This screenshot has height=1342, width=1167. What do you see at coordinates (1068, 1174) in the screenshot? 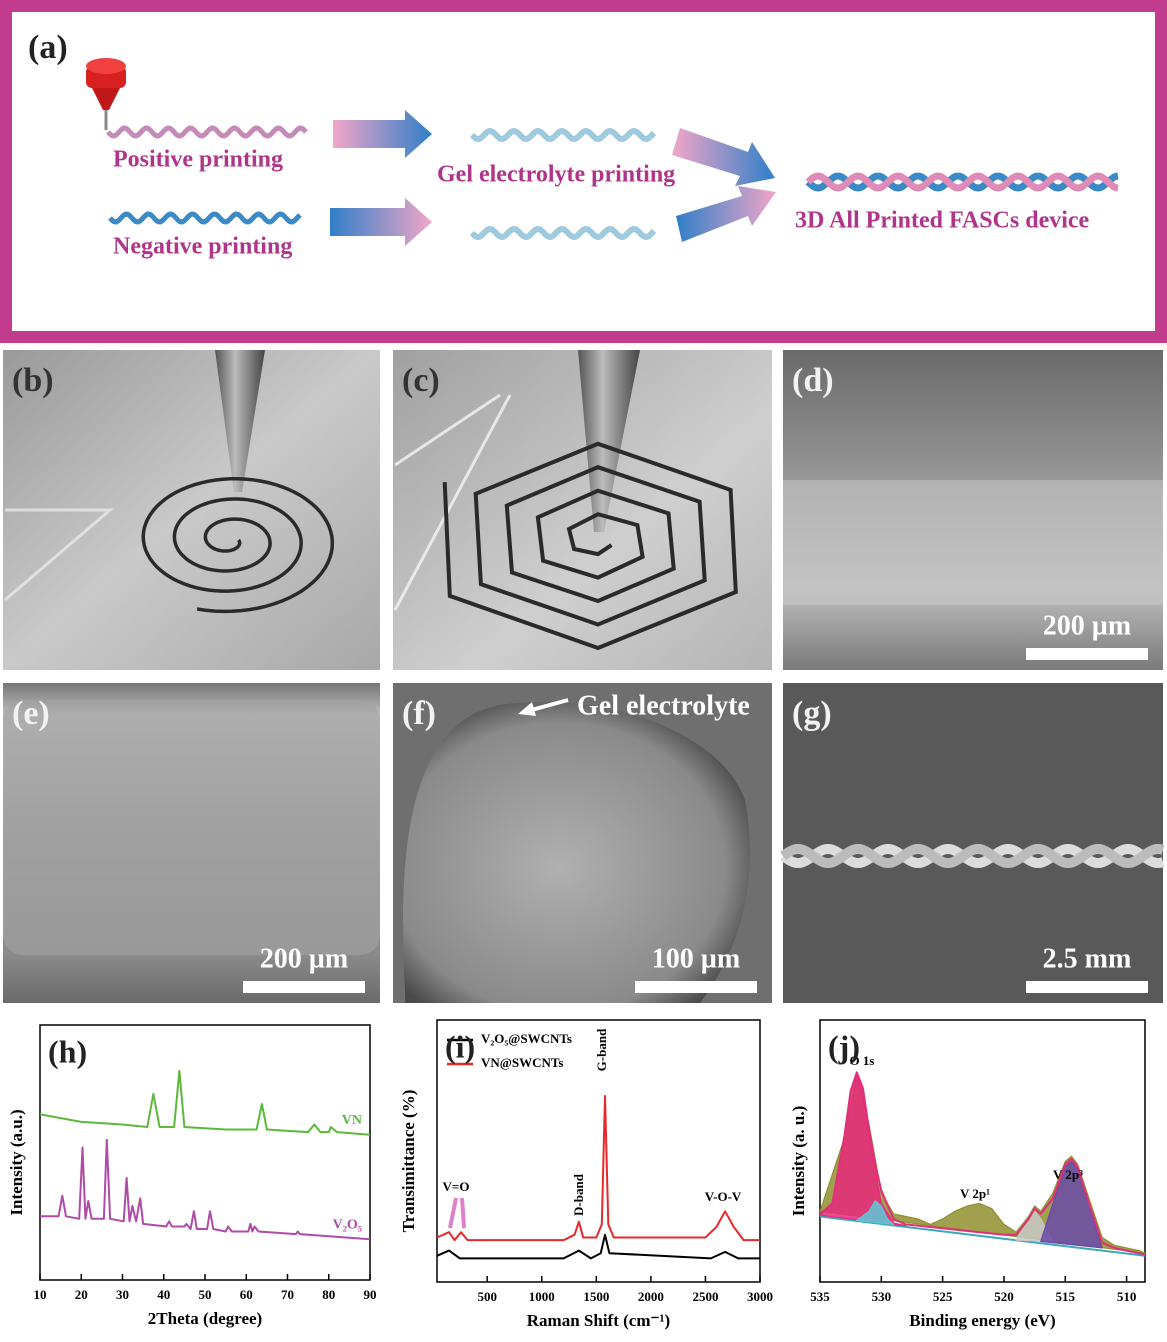
I see `annotation: V 2p³` at bounding box center [1068, 1174].